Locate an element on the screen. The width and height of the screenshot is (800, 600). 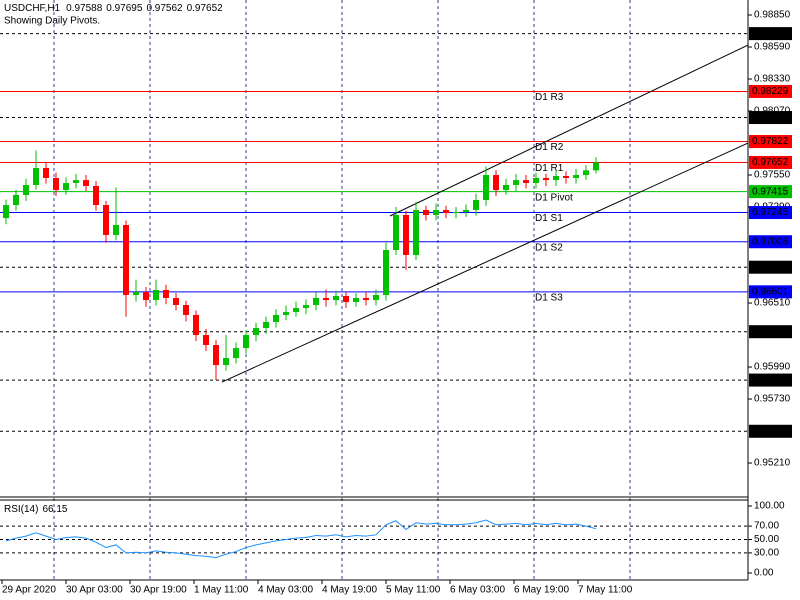
chart-header: USDCHF,H1 0.97588 0.97695 0.97562 0.97652 is located at coordinates (113, 8).